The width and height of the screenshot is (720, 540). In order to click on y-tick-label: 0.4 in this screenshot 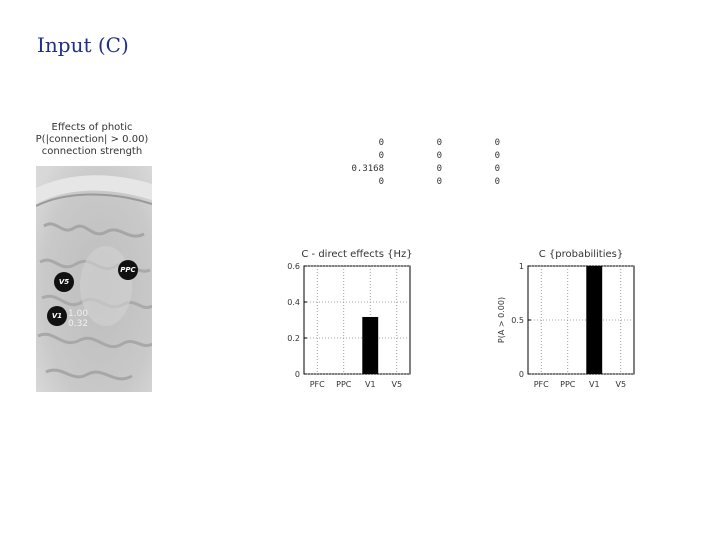, I will do `click(293, 302)`.